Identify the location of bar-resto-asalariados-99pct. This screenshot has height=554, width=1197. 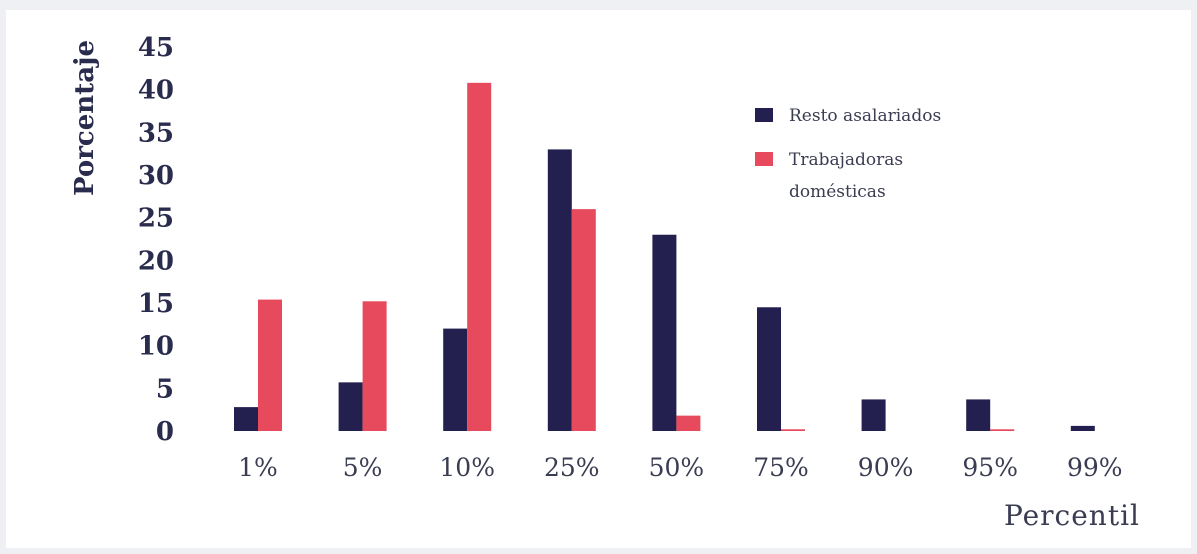
(1082, 428).